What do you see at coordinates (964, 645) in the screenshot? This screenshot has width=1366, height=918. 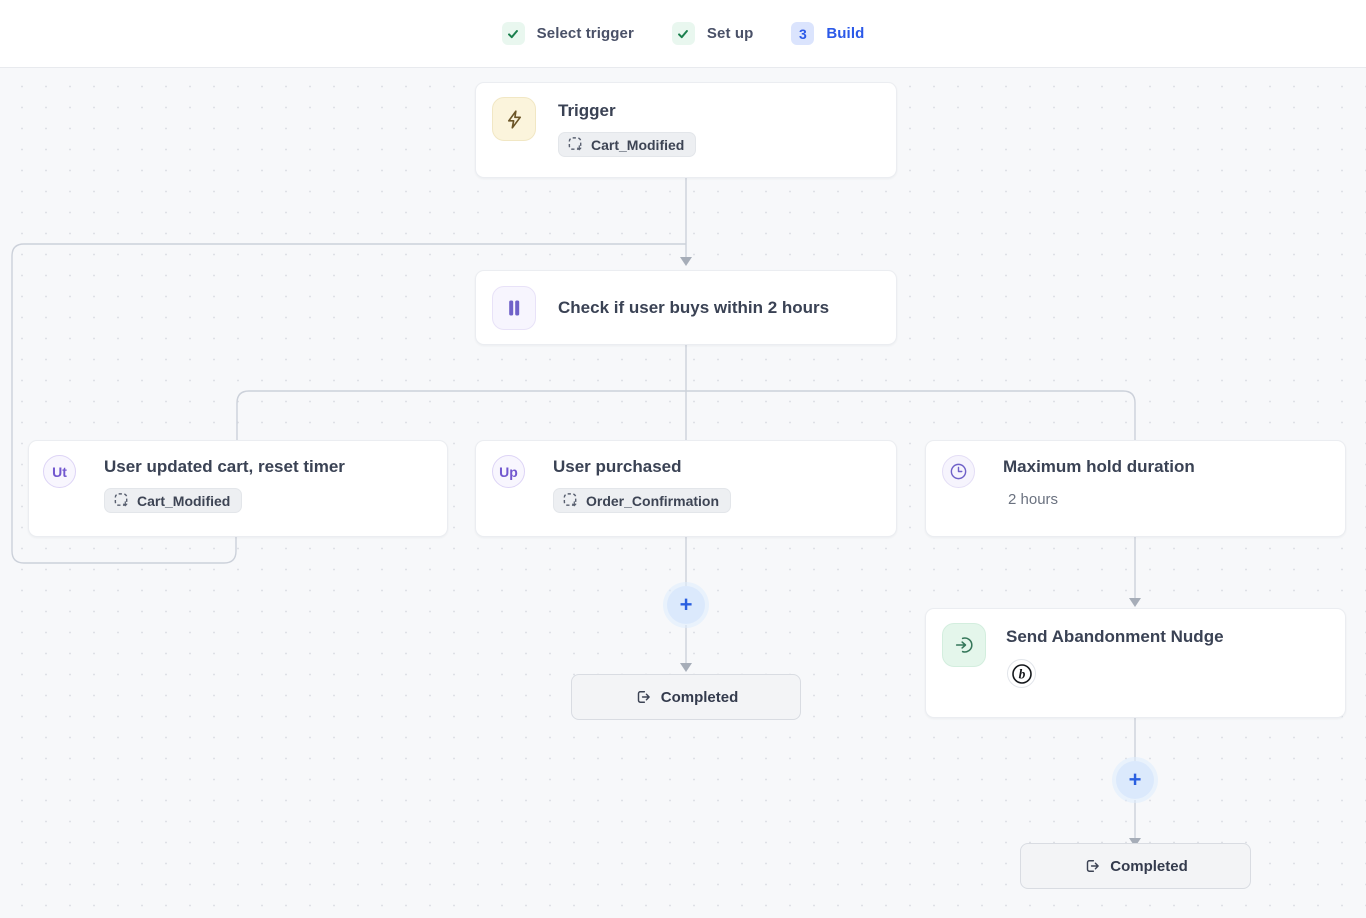 I see `enter-arrow-icon` at bounding box center [964, 645].